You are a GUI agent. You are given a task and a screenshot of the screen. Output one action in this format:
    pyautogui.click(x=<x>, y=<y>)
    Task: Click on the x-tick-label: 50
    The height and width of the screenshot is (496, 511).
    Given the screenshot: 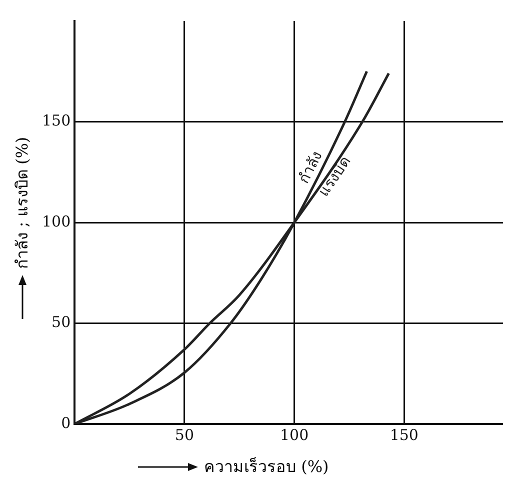 What is the action you would take?
    pyautogui.click(x=184, y=435)
    